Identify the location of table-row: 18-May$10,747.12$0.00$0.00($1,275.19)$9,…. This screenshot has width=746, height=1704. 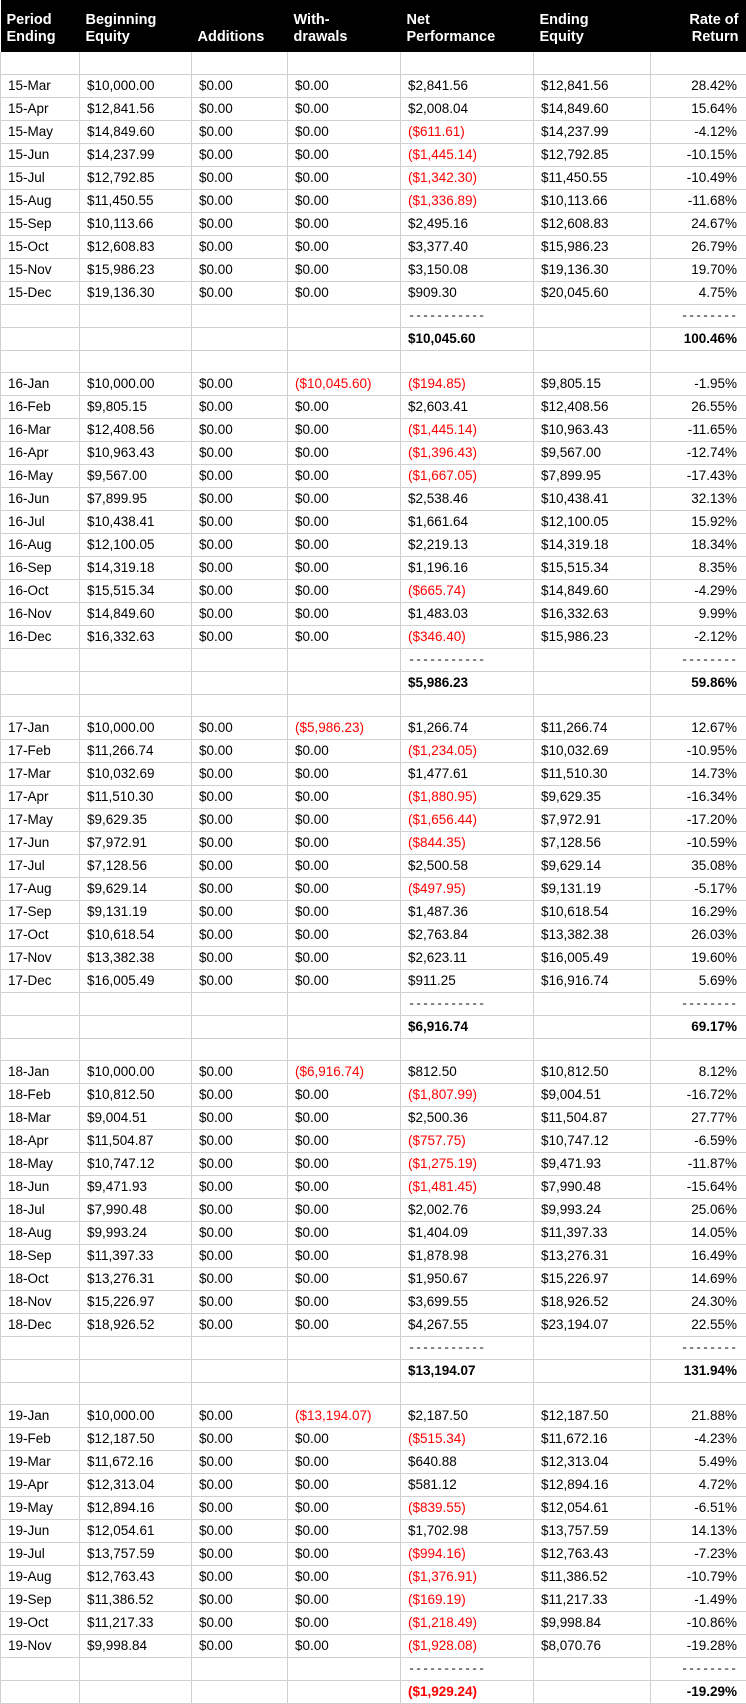
(373, 1163).